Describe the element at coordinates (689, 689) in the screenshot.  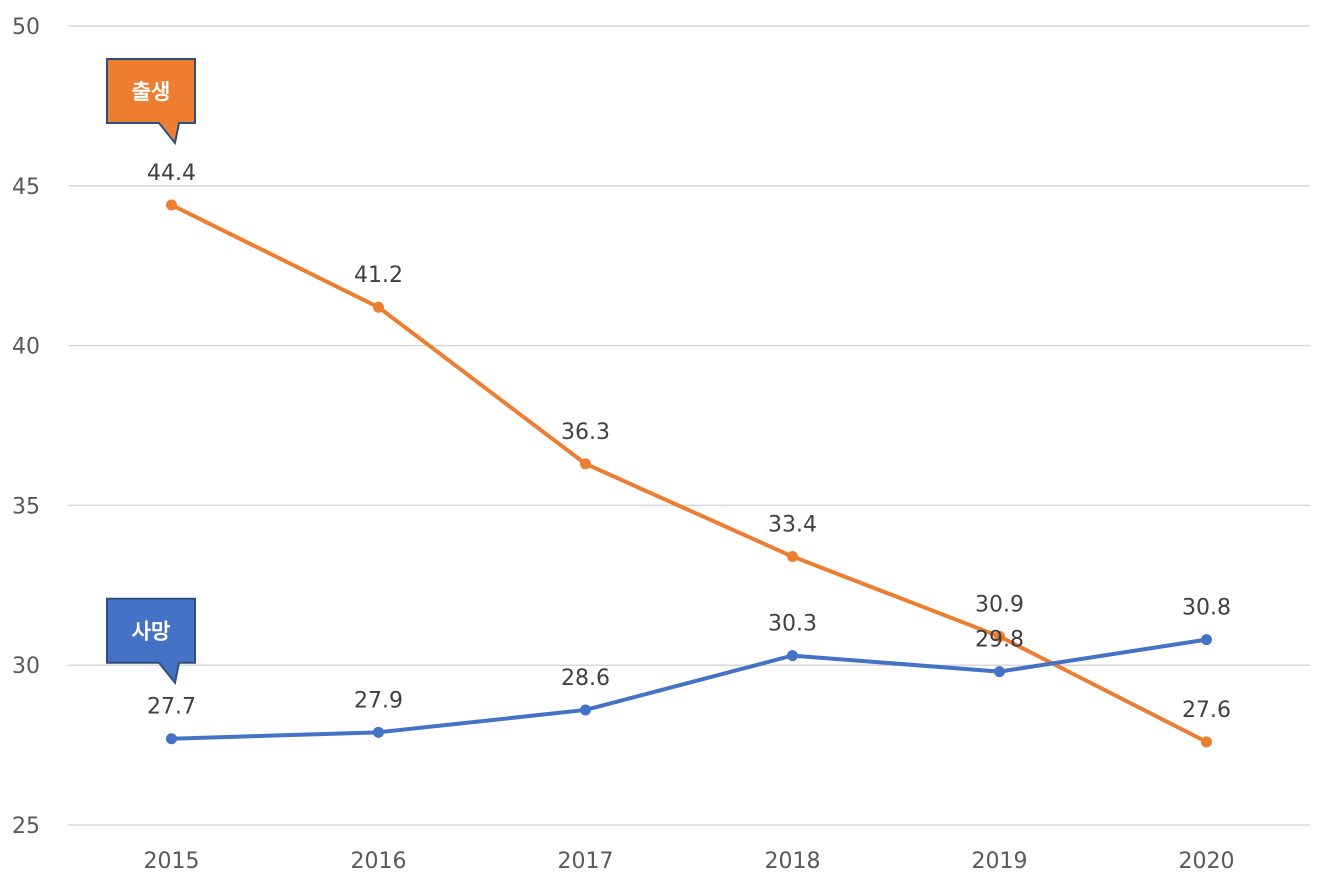
I see `series-line-death` at that location.